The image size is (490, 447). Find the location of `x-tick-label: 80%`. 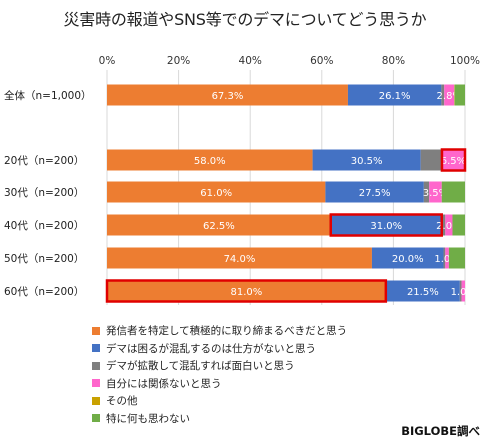

x-tick-label: 80% is located at coordinates (393, 61).